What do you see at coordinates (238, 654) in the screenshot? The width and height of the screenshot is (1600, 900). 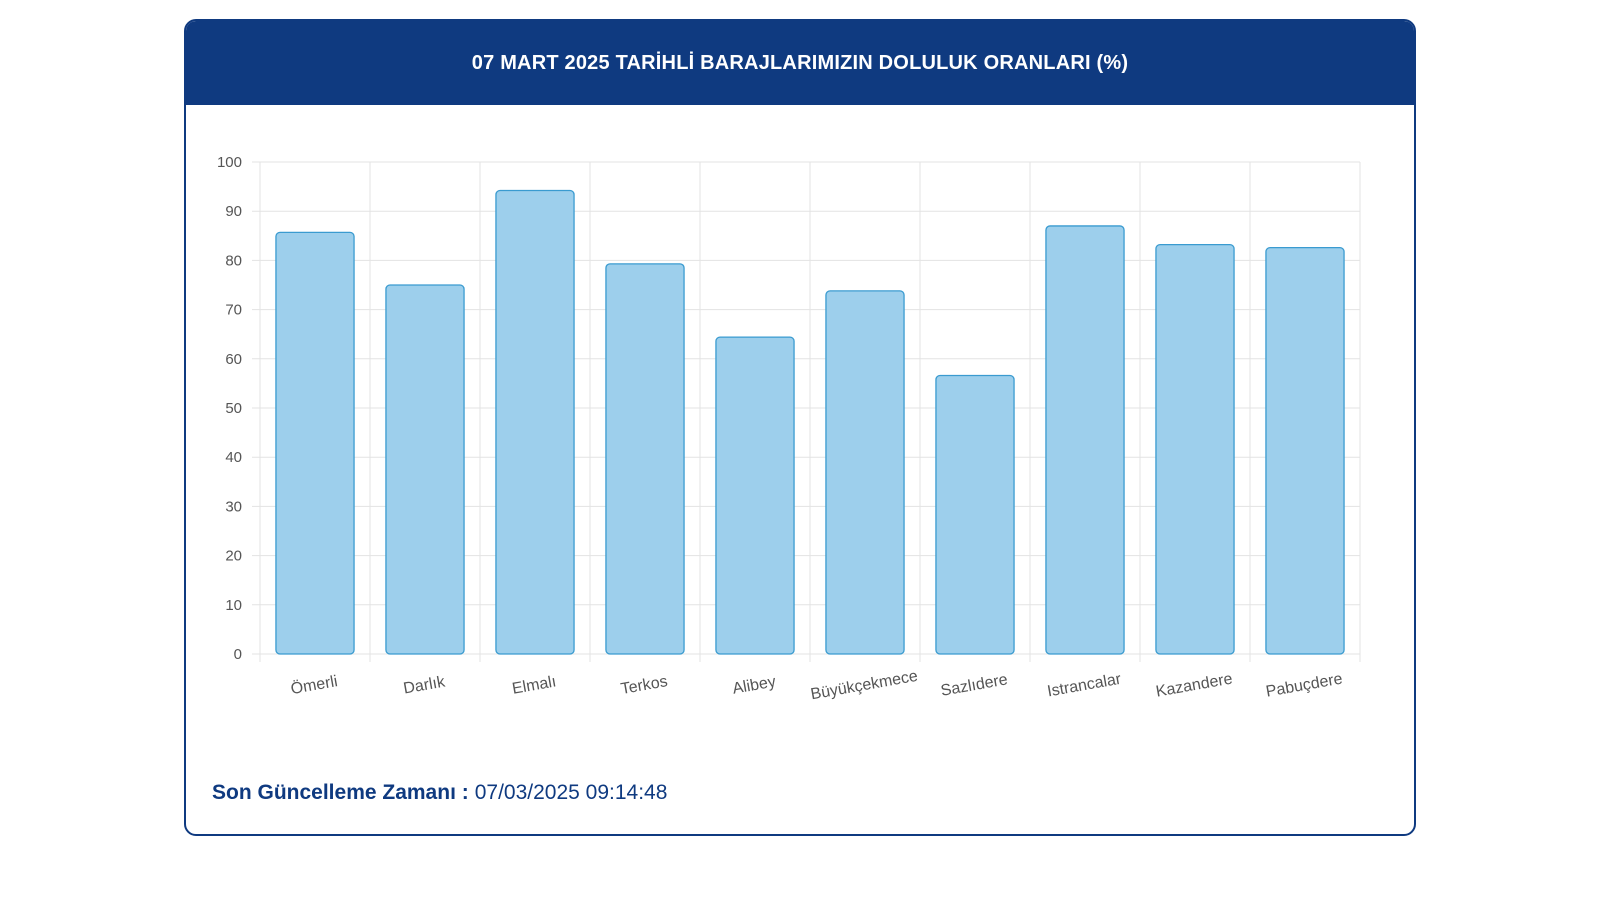 I see `y-tick-label: 0` at bounding box center [238, 654].